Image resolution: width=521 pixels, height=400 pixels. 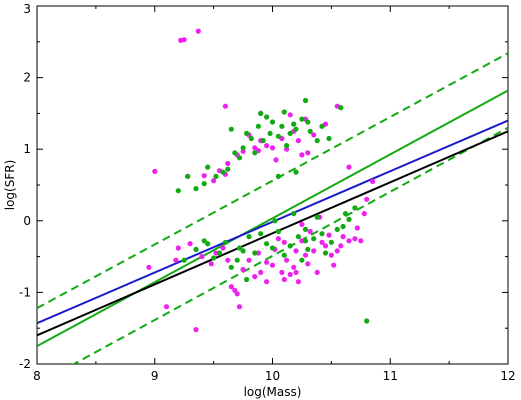 What do you see at coordinates (25, 292) in the screenshot?
I see `y-tick-label: -1` at bounding box center [25, 292].